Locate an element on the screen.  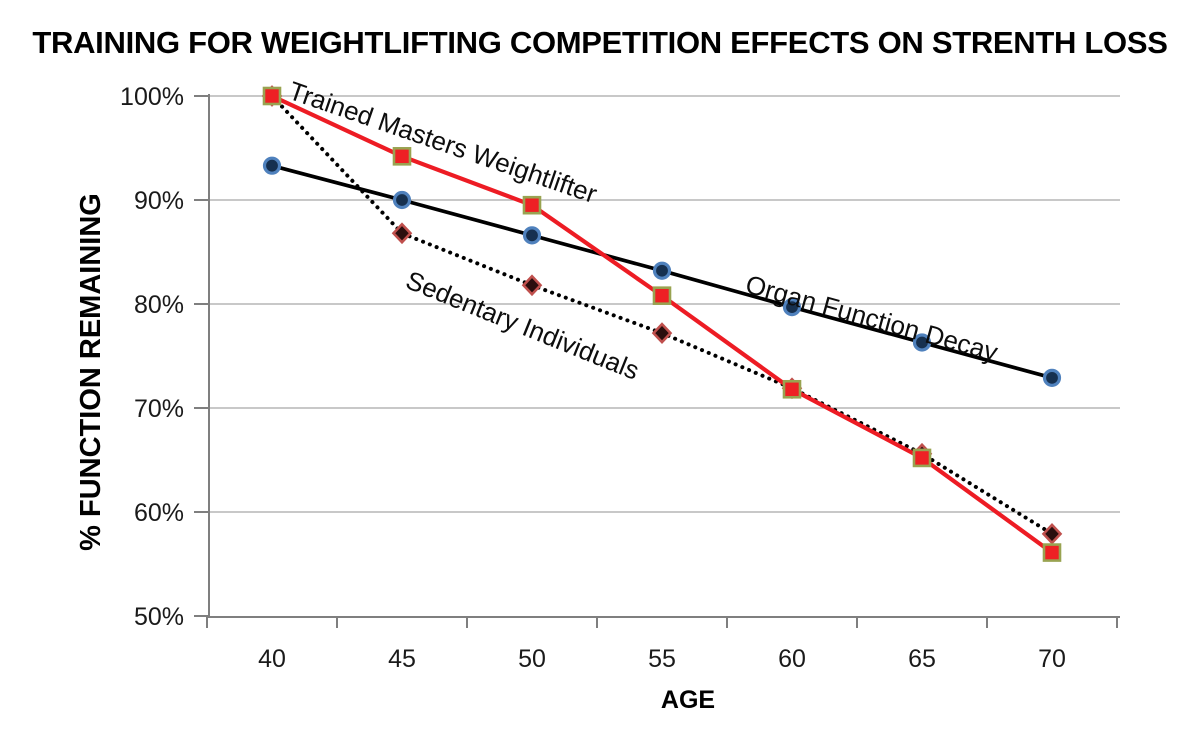
y-tick-label: 70% is located at coordinates (159, 409).